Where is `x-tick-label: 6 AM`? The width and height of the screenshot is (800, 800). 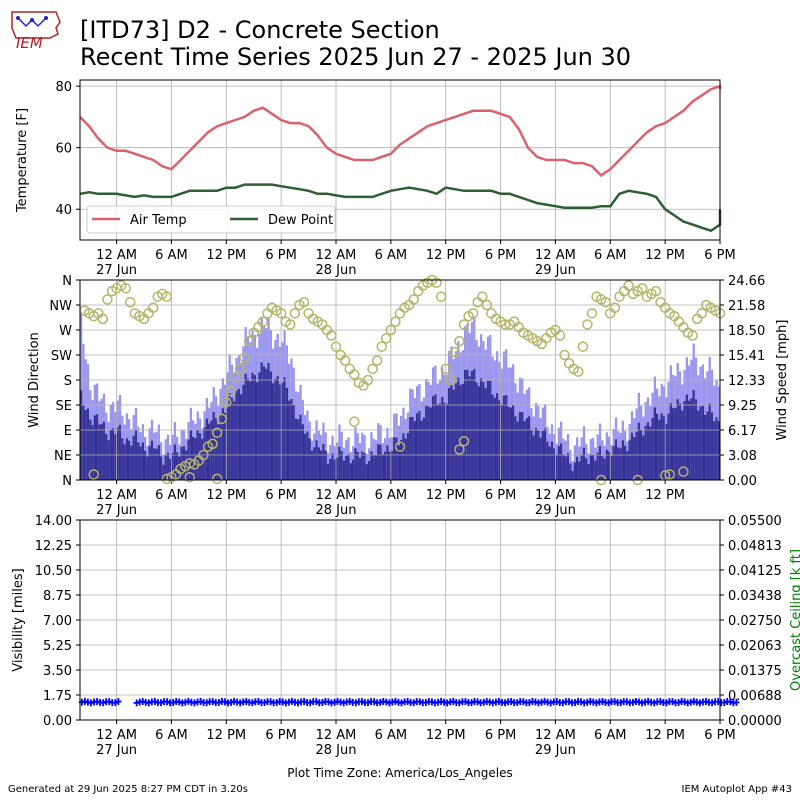
x-tick-label: 6 AM is located at coordinates (391, 255).